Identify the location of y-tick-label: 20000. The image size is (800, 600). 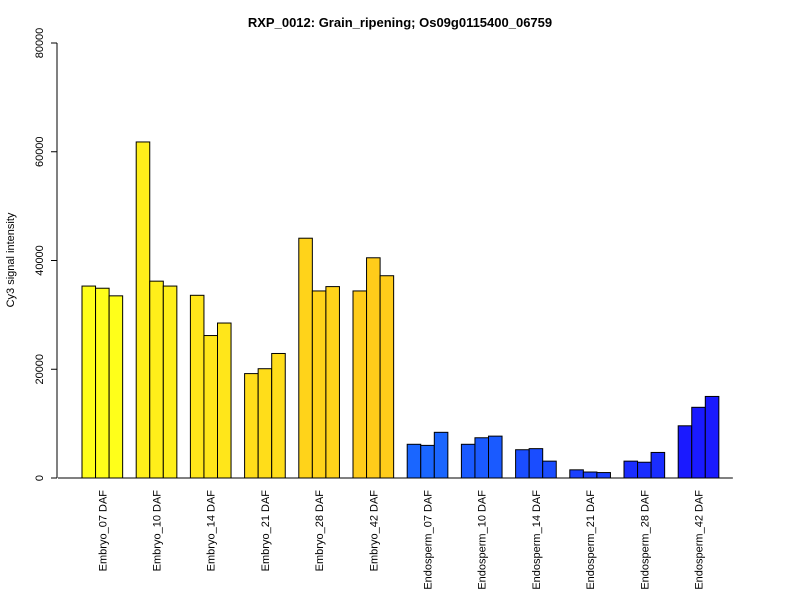
(40, 369).